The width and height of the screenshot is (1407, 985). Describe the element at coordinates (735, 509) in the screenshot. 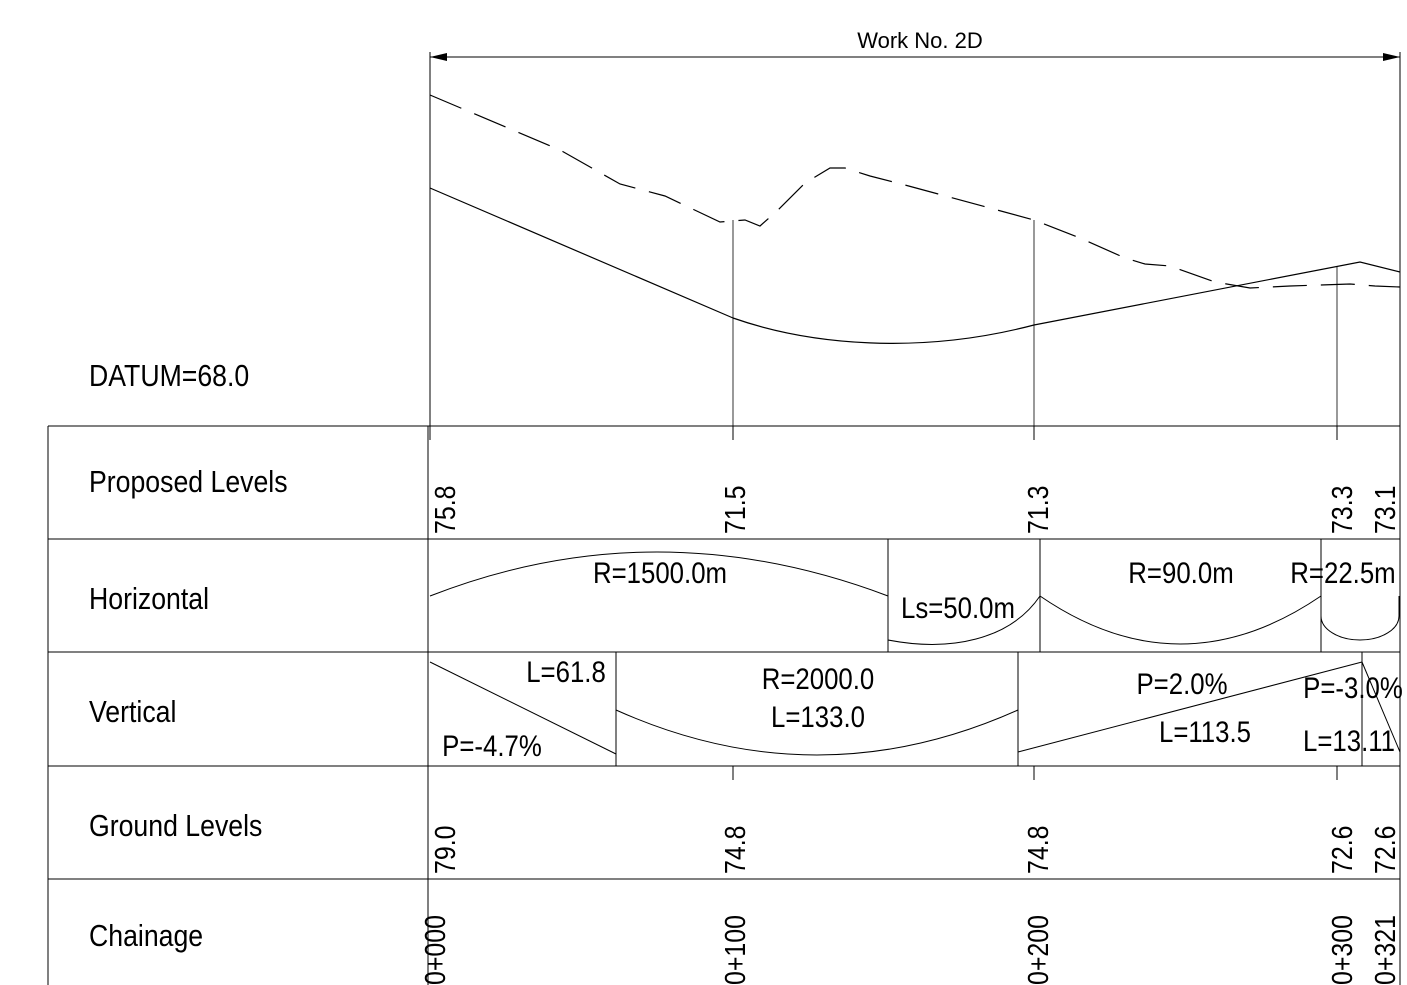

I see `proposed-level-value: 71.5` at that location.